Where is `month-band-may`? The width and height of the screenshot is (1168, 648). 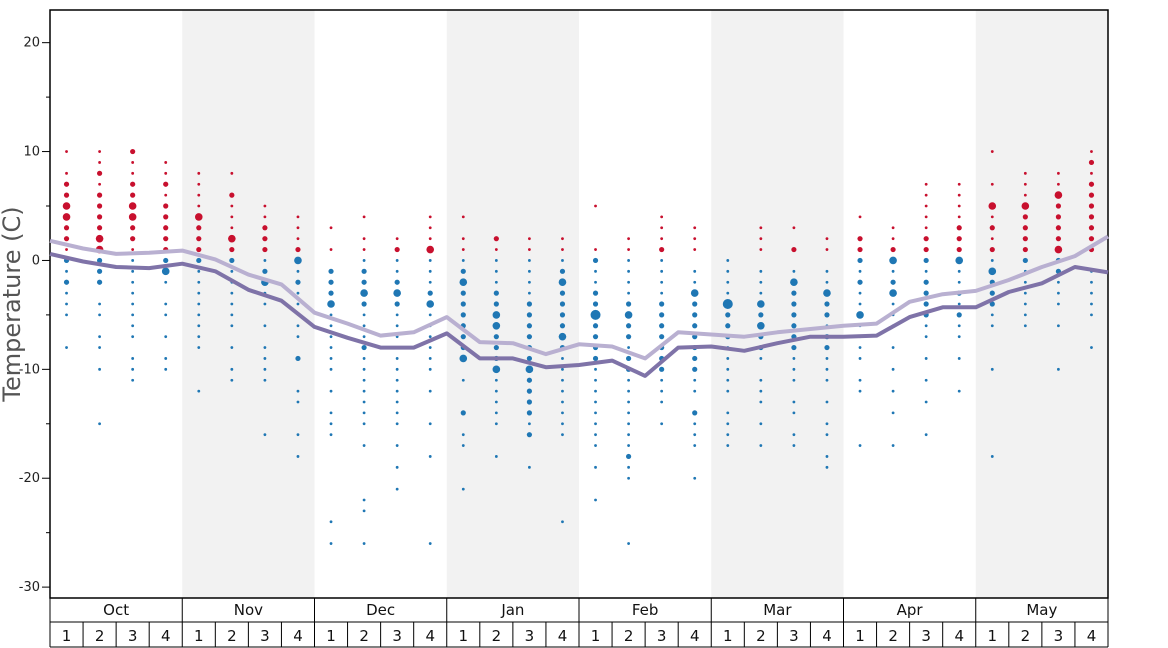 month-band-may is located at coordinates (1041, 304).